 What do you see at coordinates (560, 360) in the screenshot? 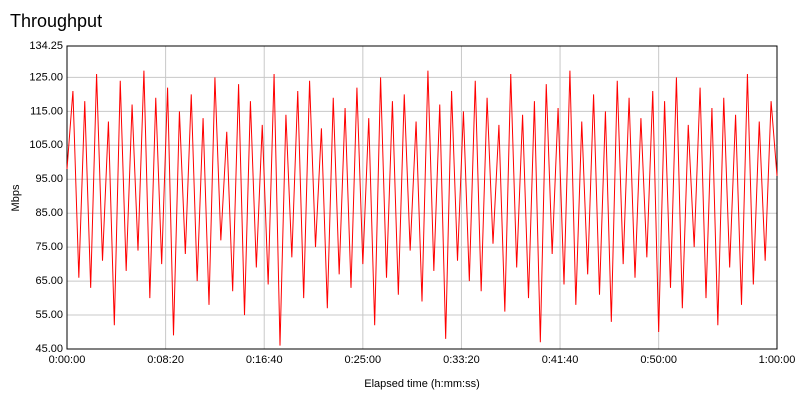
I see `x-tick-label: 0:41:40` at bounding box center [560, 360].